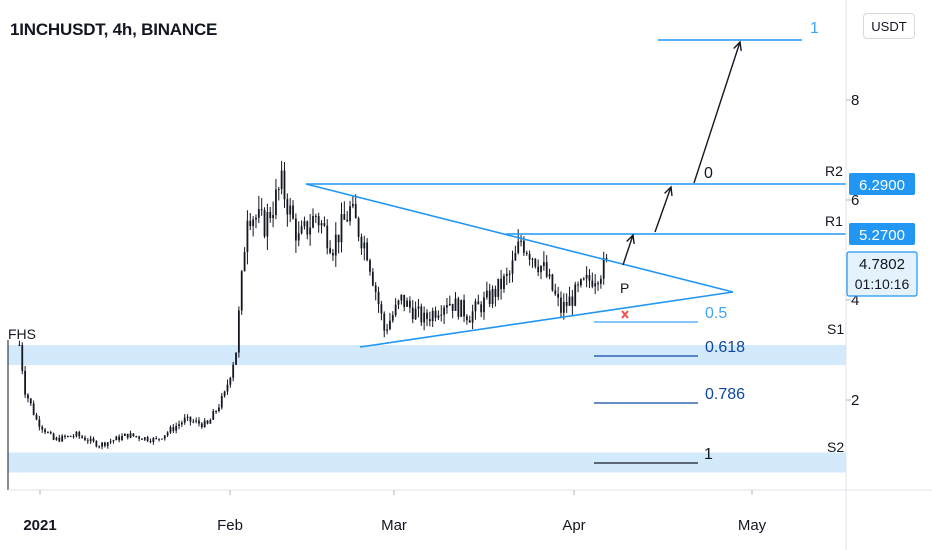  What do you see at coordinates (230, 525) in the screenshot?
I see `x-tick-label: Feb` at bounding box center [230, 525].